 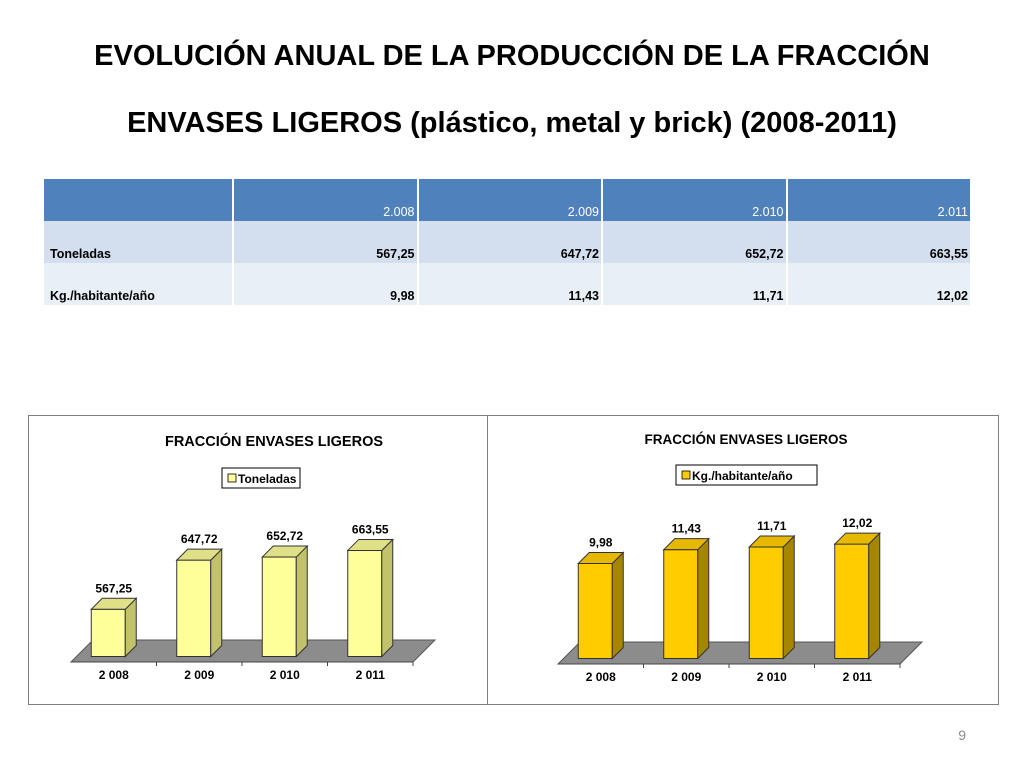 What do you see at coordinates (139, 200) in the screenshot?
I see `table-header-cell` at bounding box center [139, 200].